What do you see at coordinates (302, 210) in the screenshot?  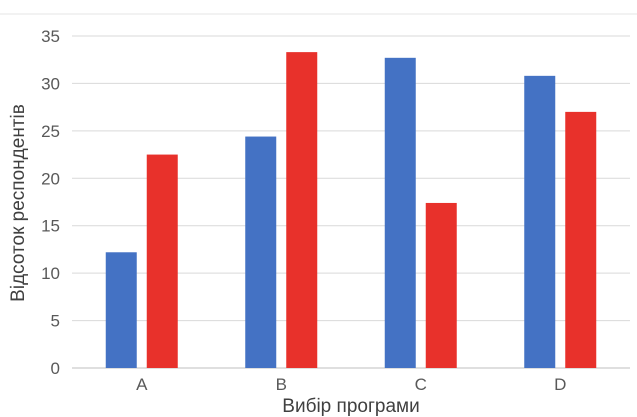 I see `bar-series2-B` at bounding box center [302, 210].